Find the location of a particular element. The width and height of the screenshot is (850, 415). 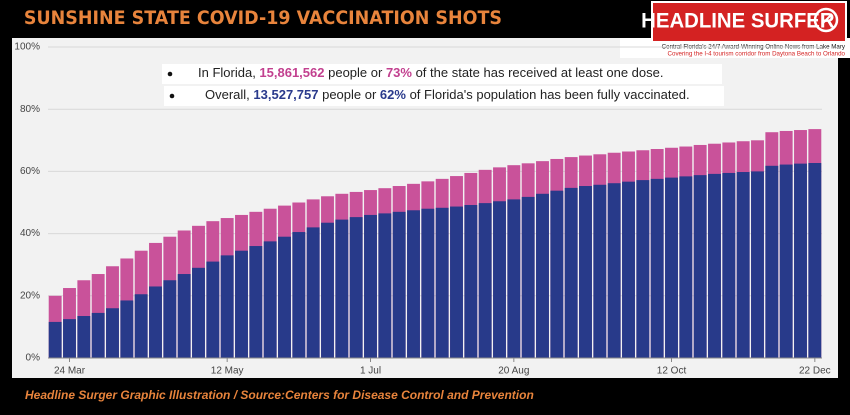

x-tick-label: 12 Oct is located at coordinates (672, 371).